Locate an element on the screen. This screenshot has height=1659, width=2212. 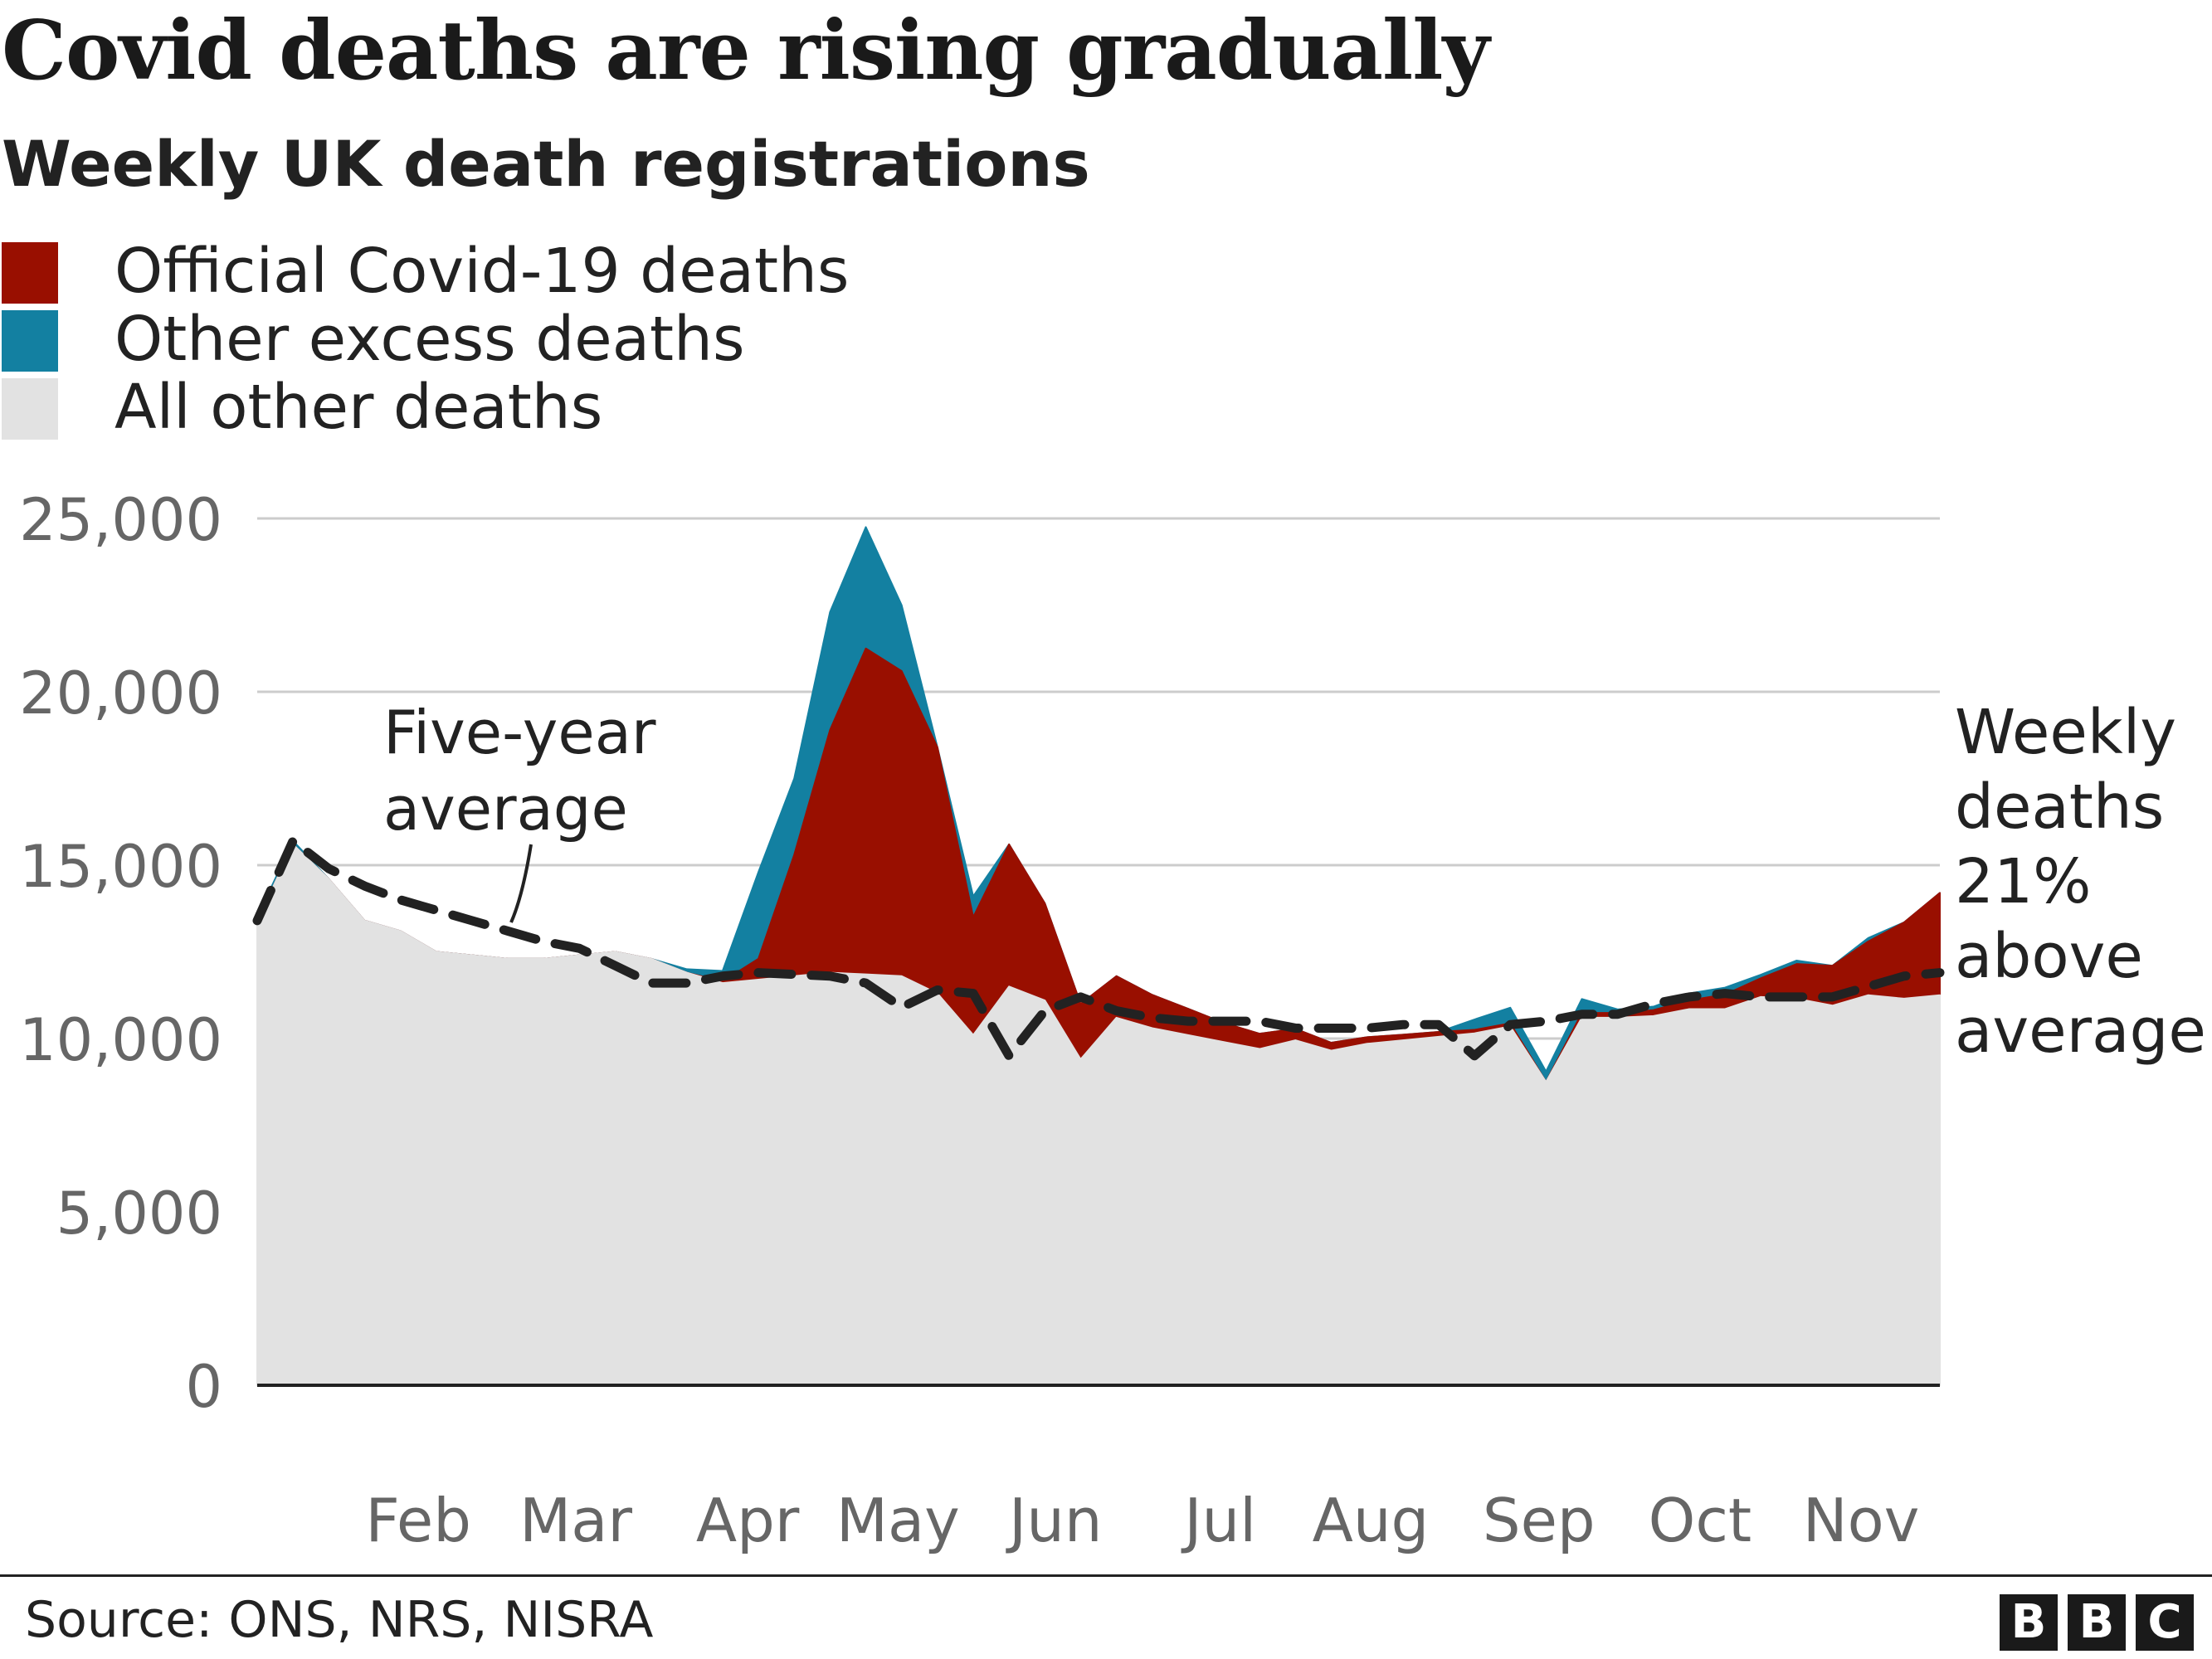
x-tick-label-apr: Apr is located at coordinates (748, 1520).